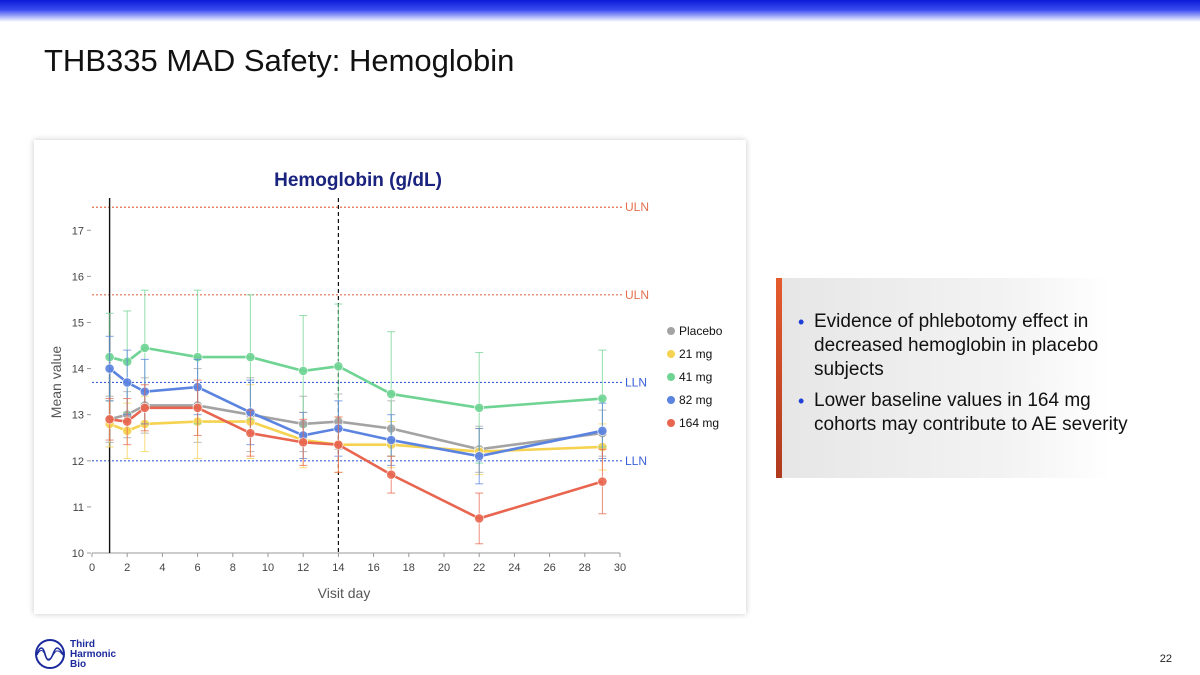 The height and width of the screenshot is (675, 1200). What do you see at coordinates (701, 331) in the screenshot?
I see `legend-label: Placebo` at bounding box center [701, 331].